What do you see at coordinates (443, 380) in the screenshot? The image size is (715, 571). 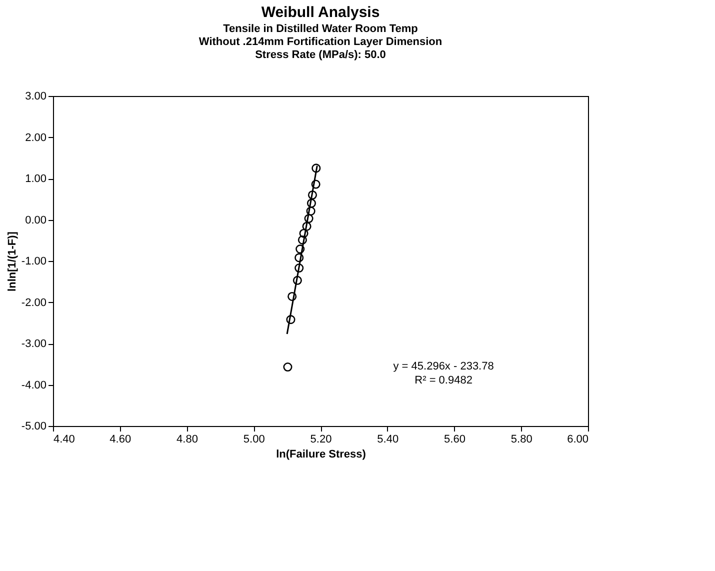 I see `annotation: R² = 0.9482` at bounding box center [443, 380].